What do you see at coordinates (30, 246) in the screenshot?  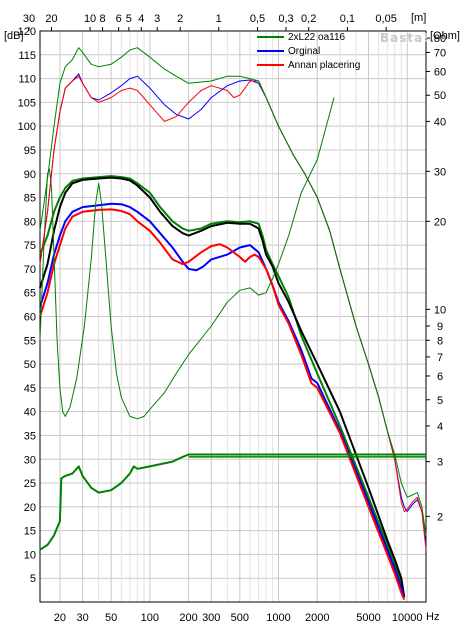 I see `left-tick-label: 75` at bounding box center [30, 246].